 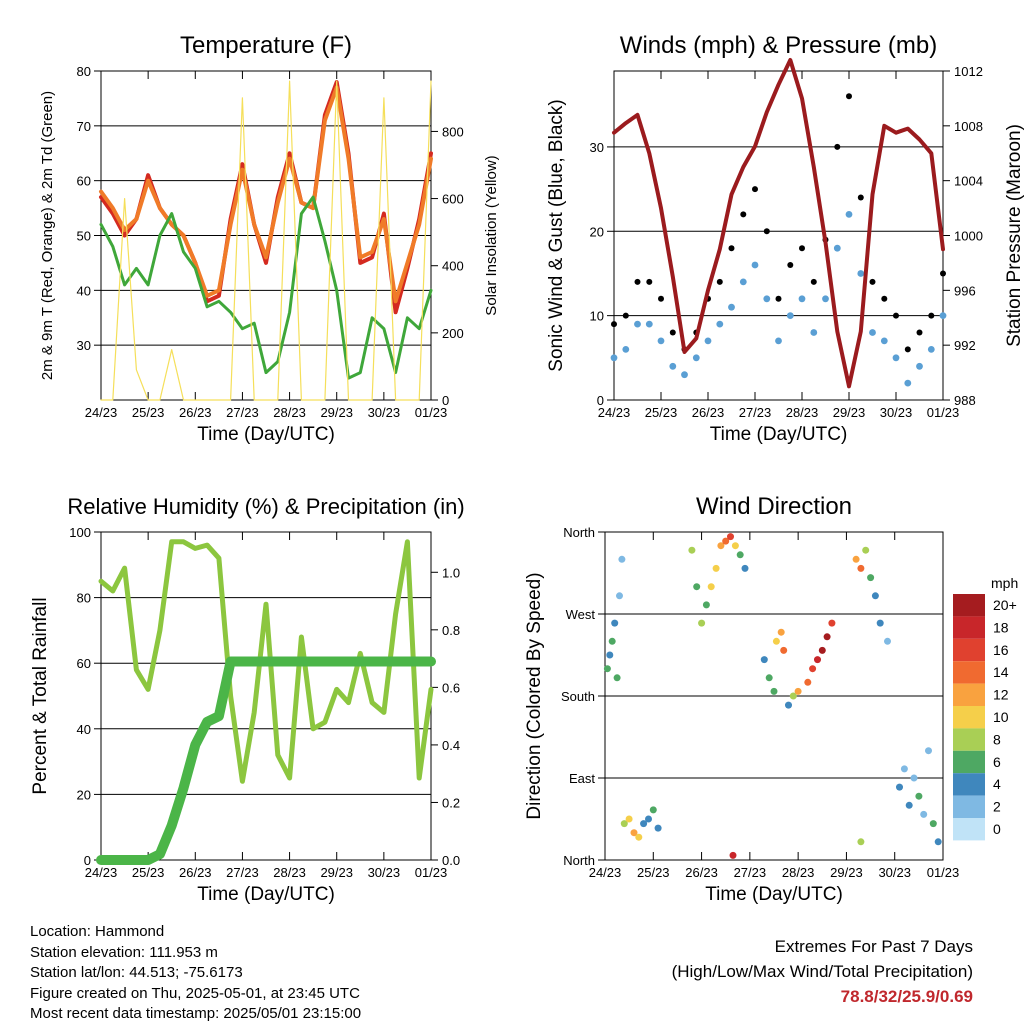 What do you see at coordinates (451, 630) in the screenshot?
I see `y2-tick-label: 0.8` at bounding box center [451, 630].